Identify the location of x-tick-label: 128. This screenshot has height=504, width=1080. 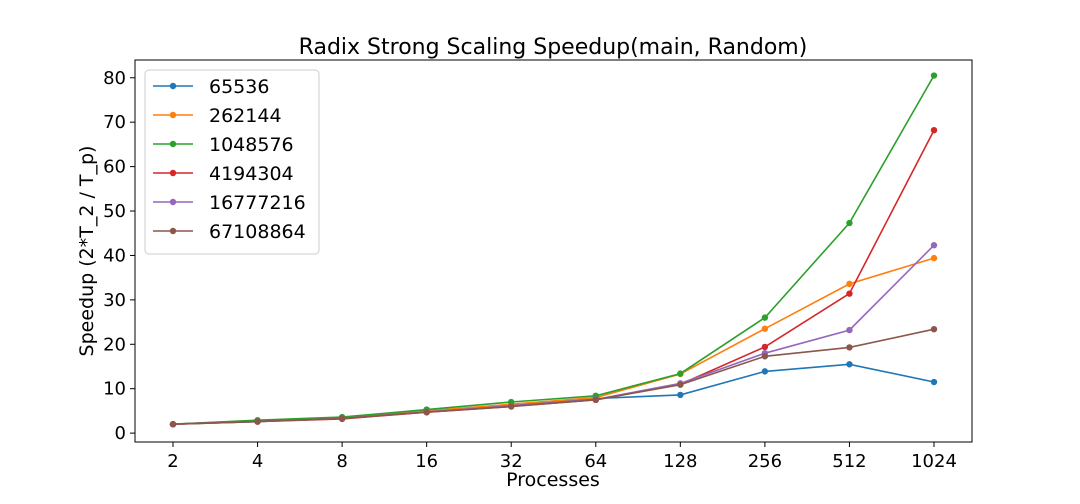
(680, 461).